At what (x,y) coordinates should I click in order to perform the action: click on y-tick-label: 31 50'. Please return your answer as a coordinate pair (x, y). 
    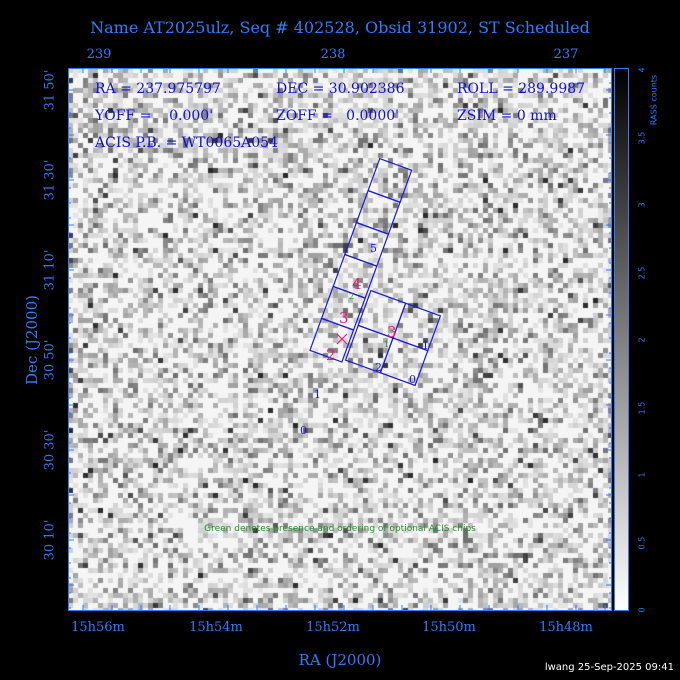
    Looking at the image, I should click on (50, 90).